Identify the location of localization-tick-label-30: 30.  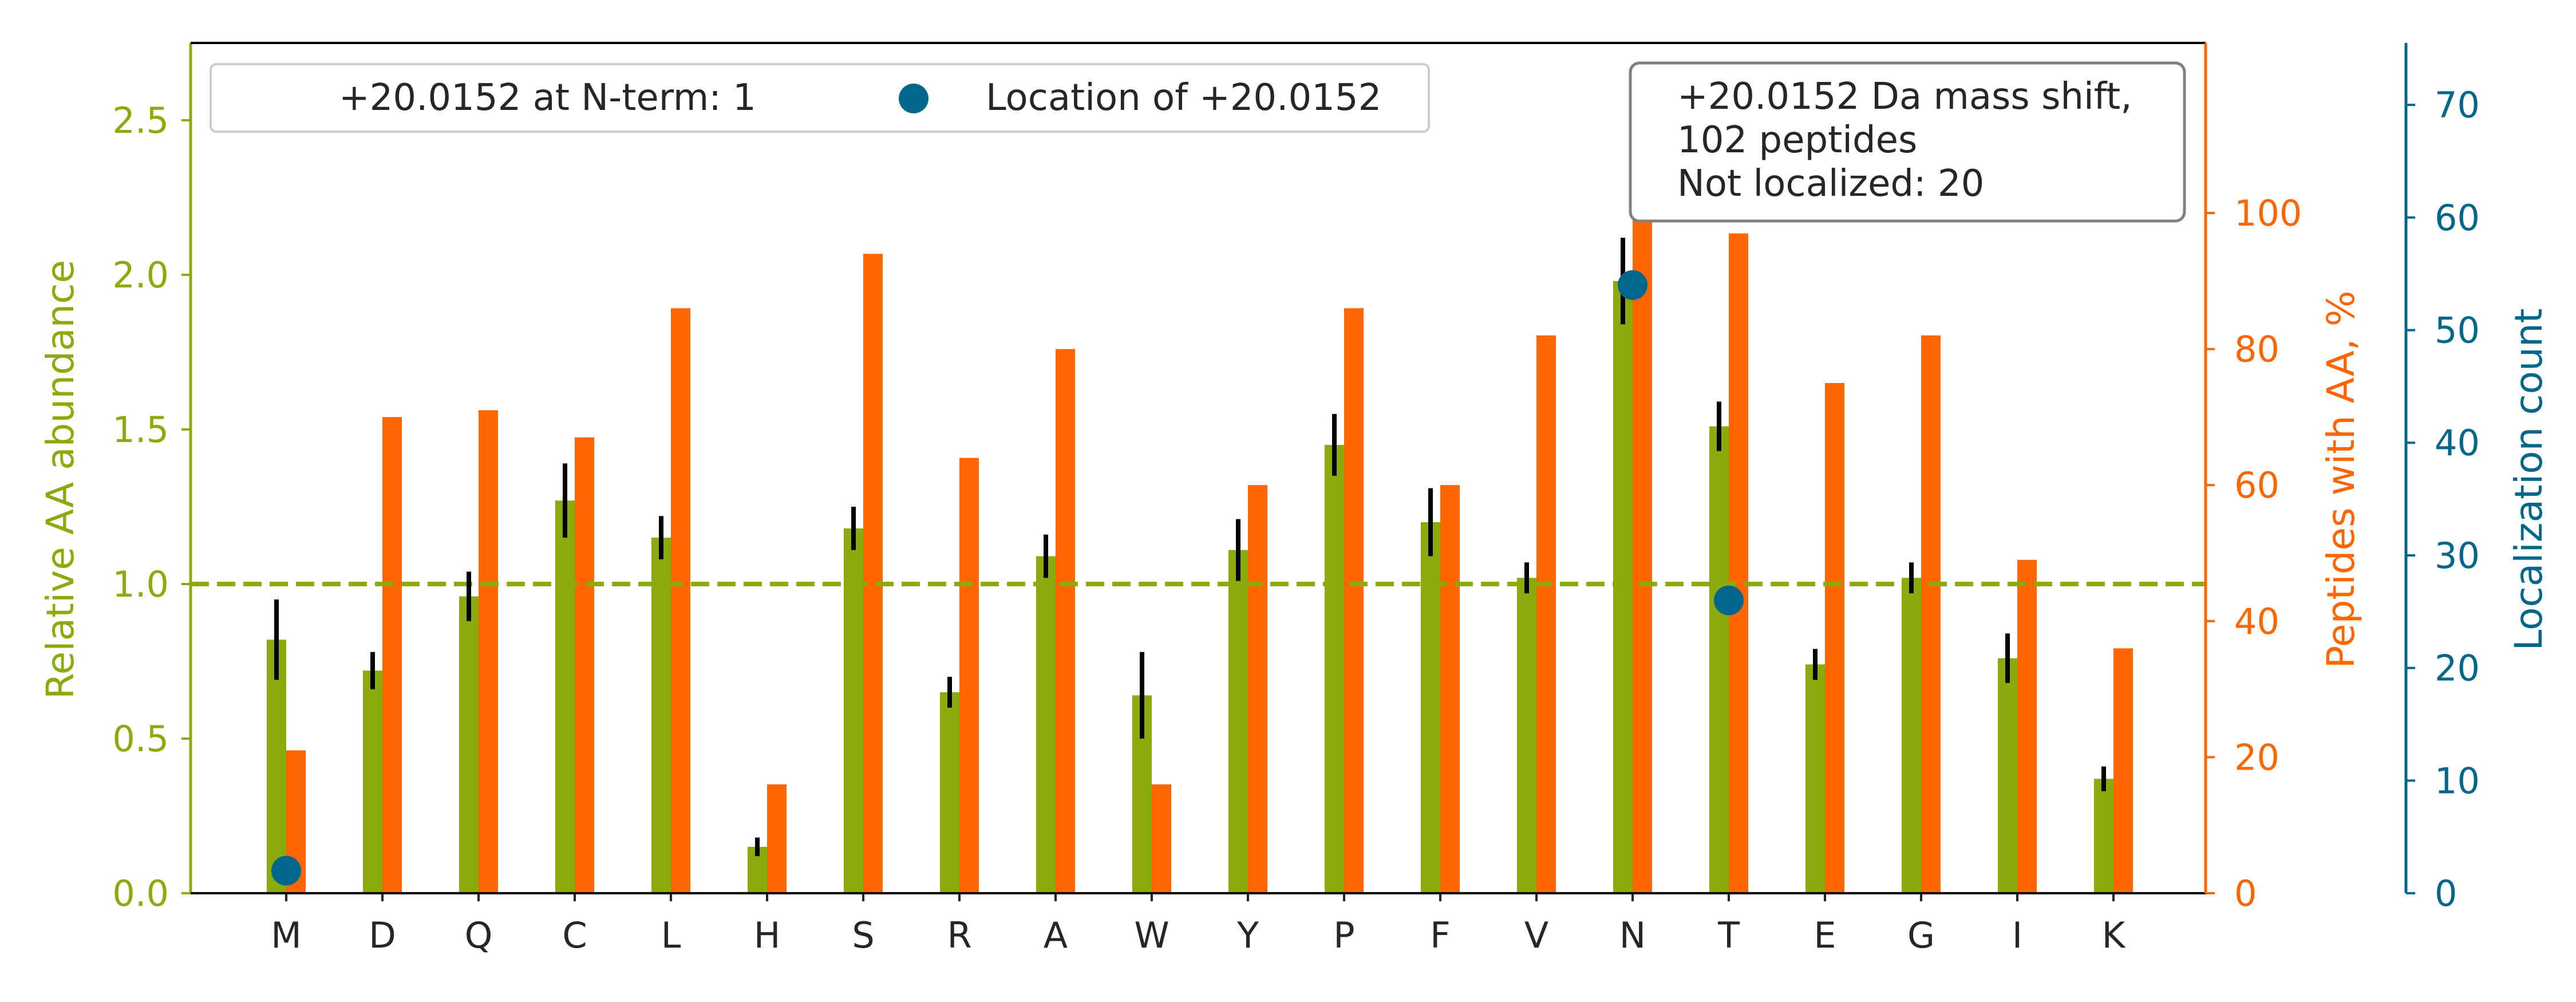
(2457, 556).